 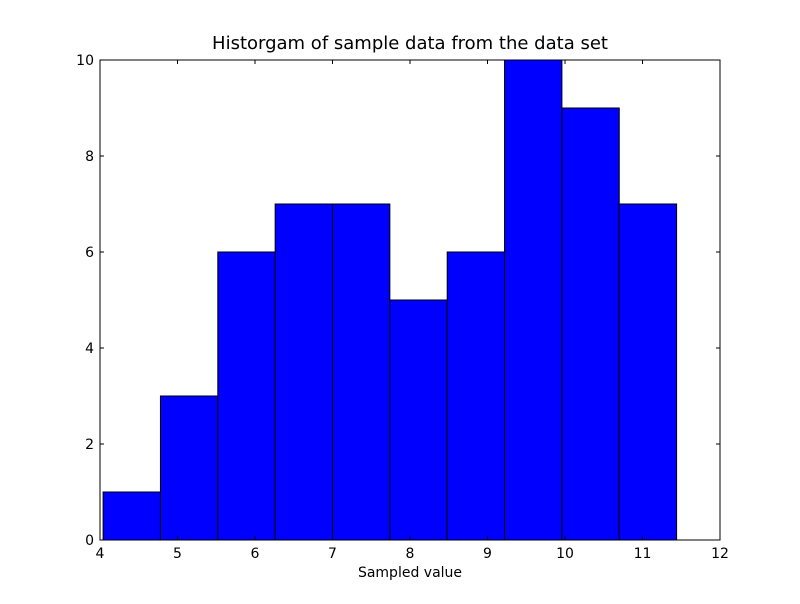 I want to click on x-tick-label: 6, so click(x=255, y=554).